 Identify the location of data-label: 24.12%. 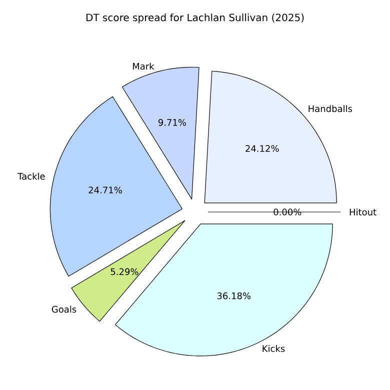
(262, 148).